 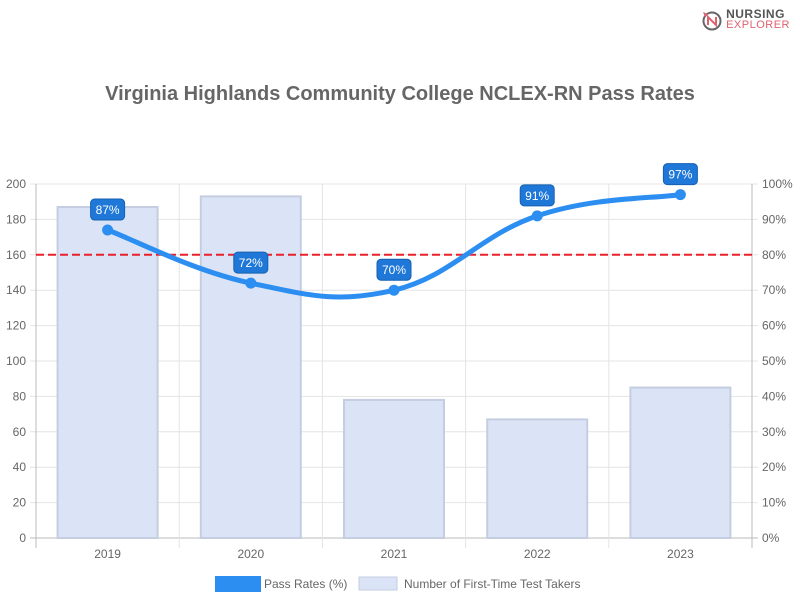 I want to click on y-left-tick-label: 100, so click(x=16, y=361).